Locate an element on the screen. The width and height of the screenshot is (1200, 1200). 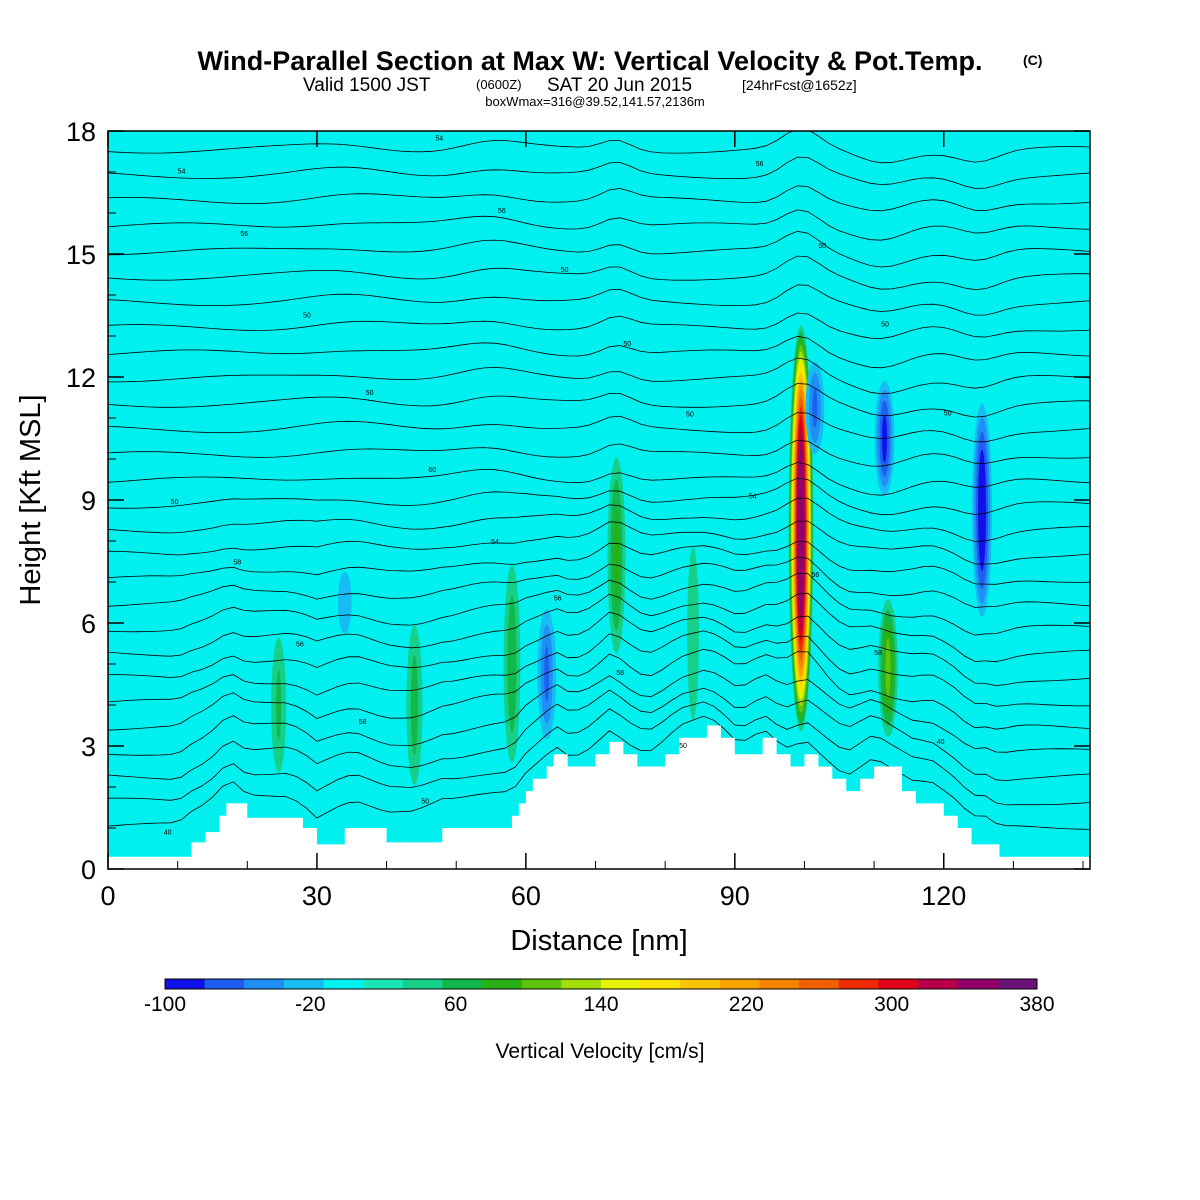
colorbar-tick-label-0: -100 is located at coordinates (165, 1004).